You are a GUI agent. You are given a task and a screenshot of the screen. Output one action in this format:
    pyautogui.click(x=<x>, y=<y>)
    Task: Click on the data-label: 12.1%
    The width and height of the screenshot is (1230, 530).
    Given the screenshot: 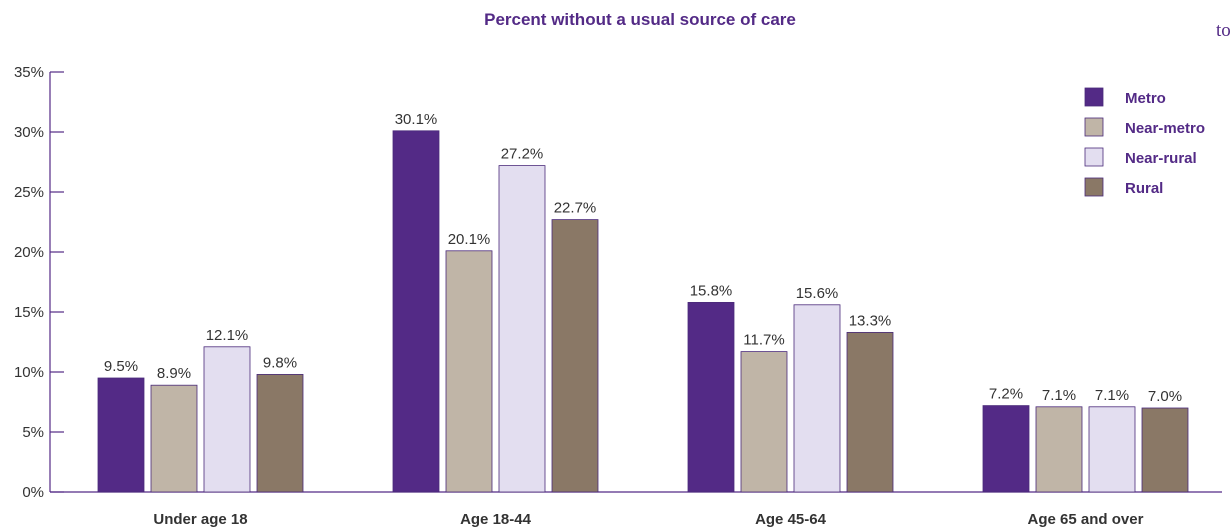 What is the action you would take?
    pyautogui.click(x=227, y=335)
    